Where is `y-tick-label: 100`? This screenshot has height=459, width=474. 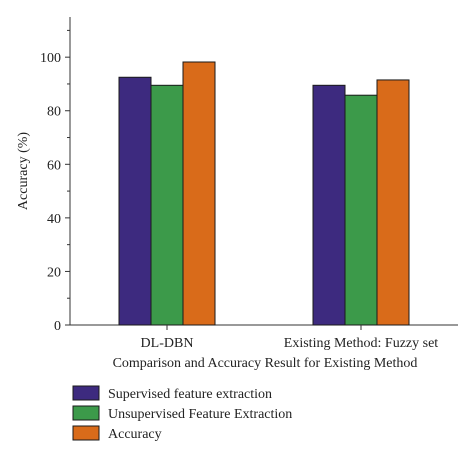
y-tick-label: 100 is located at coordinates (50, 58).